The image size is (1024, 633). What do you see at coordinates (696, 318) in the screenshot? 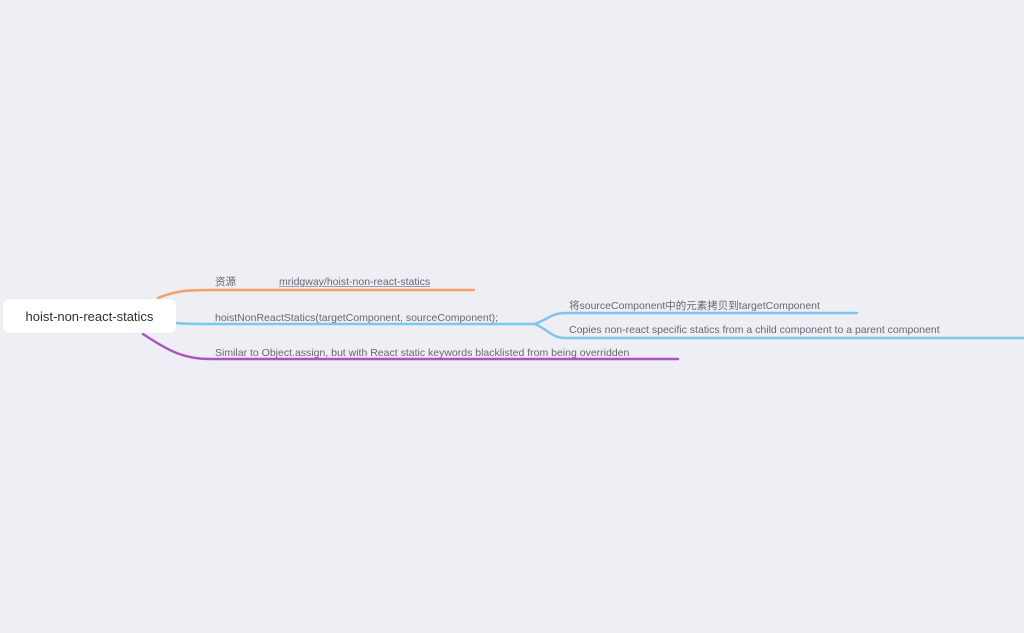
I see `edge-child-chinese` at bounding box center [696, 318].